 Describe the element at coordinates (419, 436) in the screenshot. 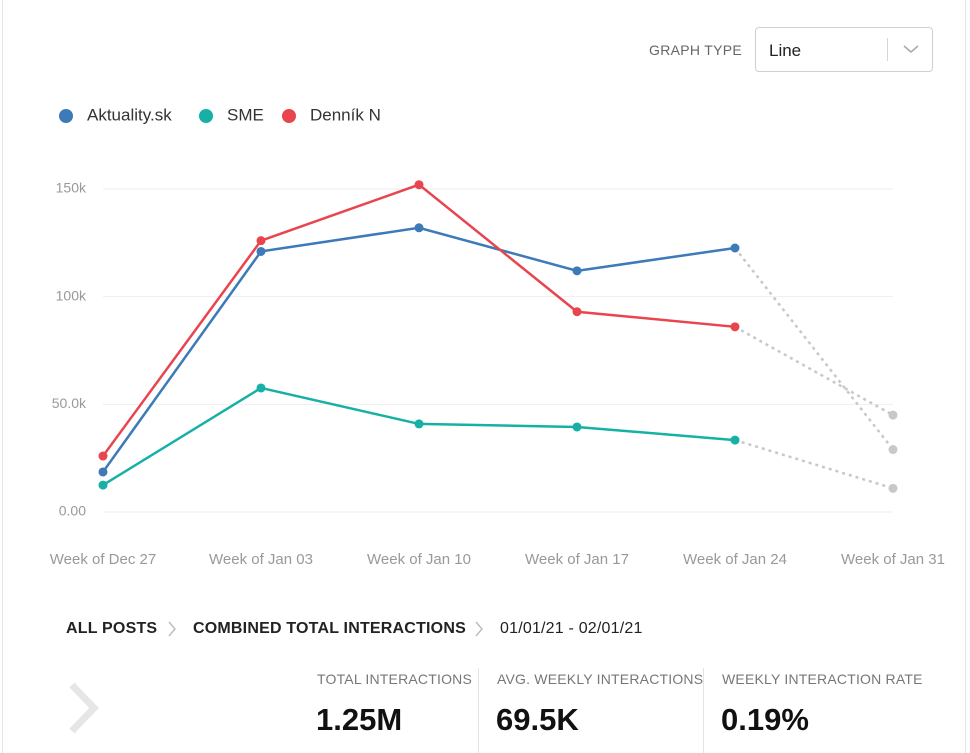

I see `series-line` at that location.